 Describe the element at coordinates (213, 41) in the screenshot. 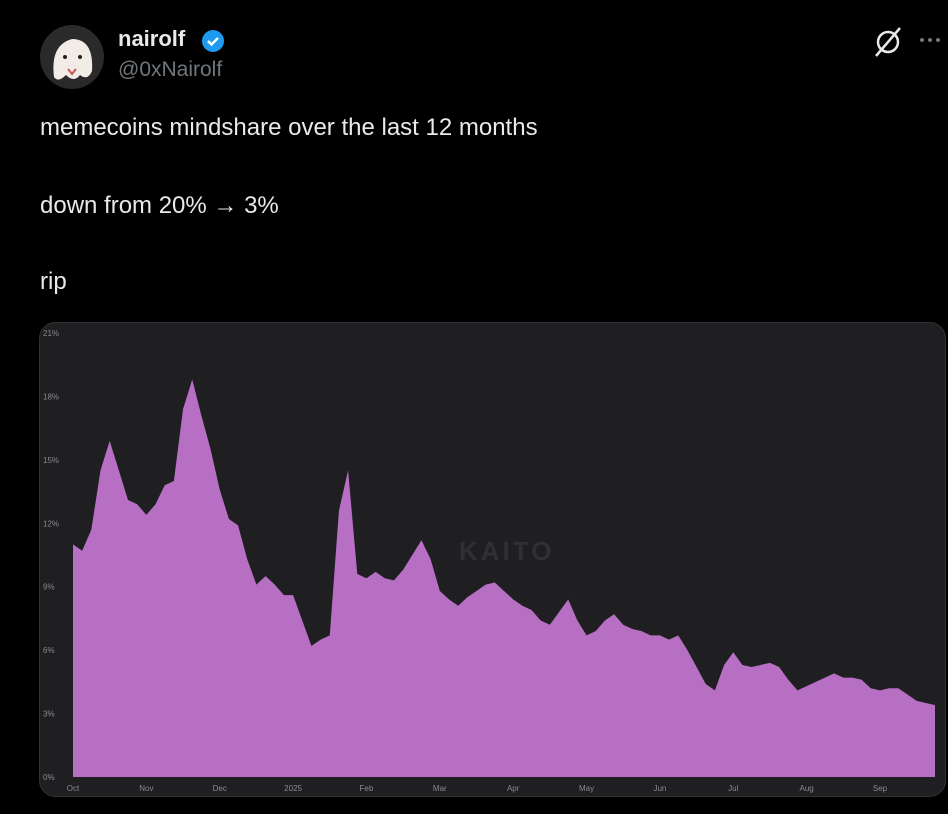

I see `verified-badge` at that location.